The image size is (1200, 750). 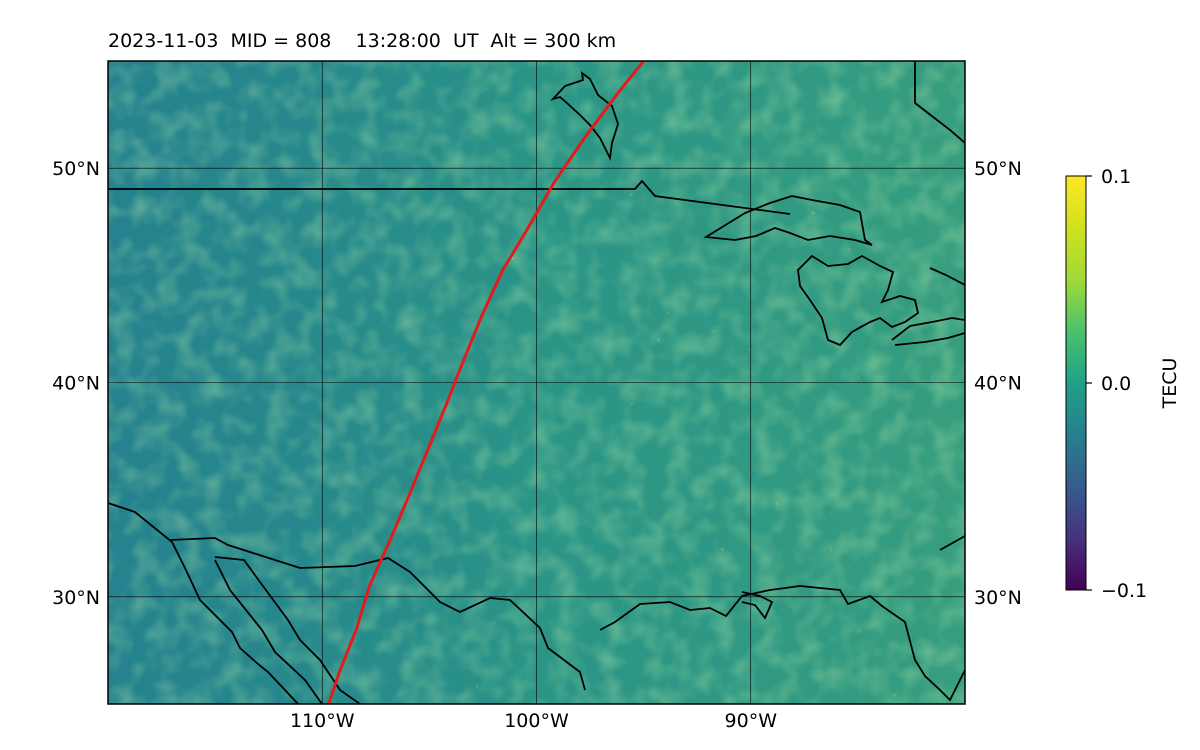 I want to click on longitude-tick-label: 90°W, so click(x=751, y=721).